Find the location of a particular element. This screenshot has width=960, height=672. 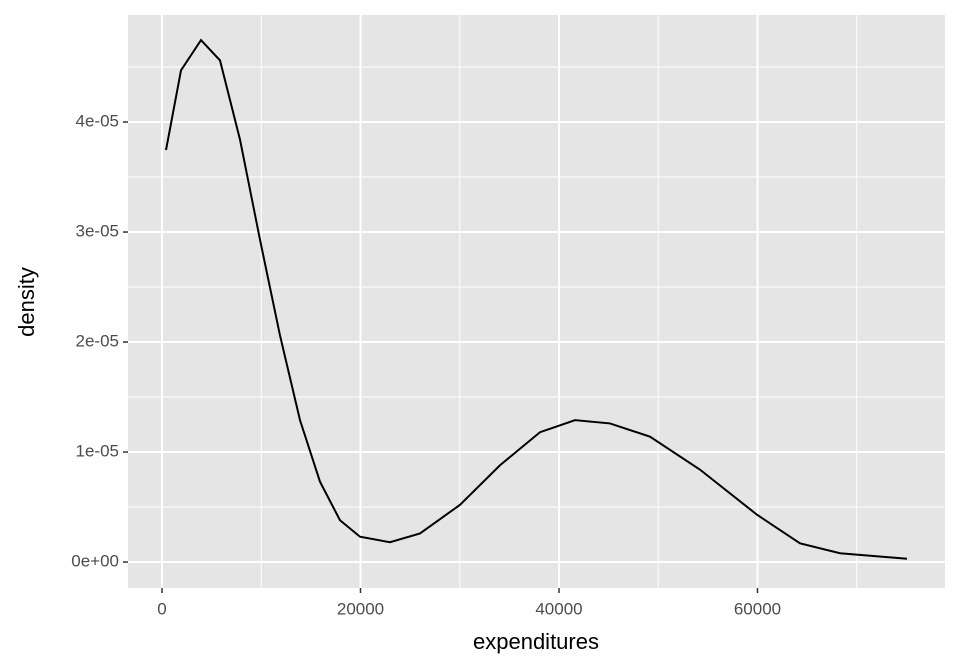

y-tick-label: 1e-05 is located at coordinates (97, 451).